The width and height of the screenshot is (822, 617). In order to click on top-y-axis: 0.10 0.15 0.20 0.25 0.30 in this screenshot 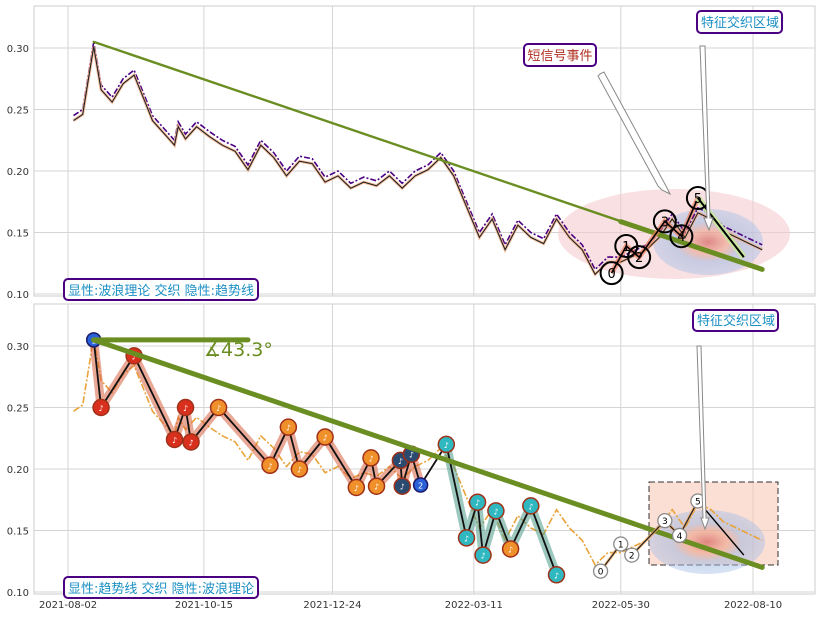, I will do `click(18, 172)`.